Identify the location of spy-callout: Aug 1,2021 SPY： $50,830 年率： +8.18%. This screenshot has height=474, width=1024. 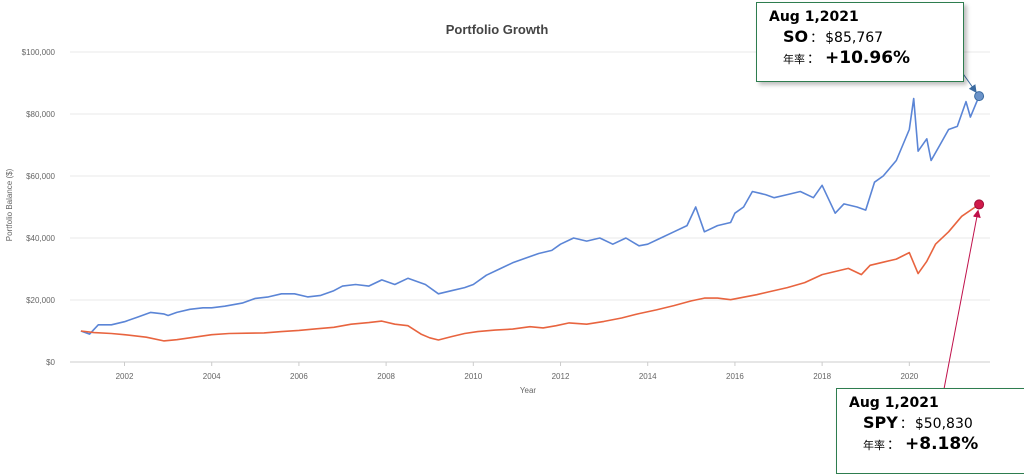
(930, 431).